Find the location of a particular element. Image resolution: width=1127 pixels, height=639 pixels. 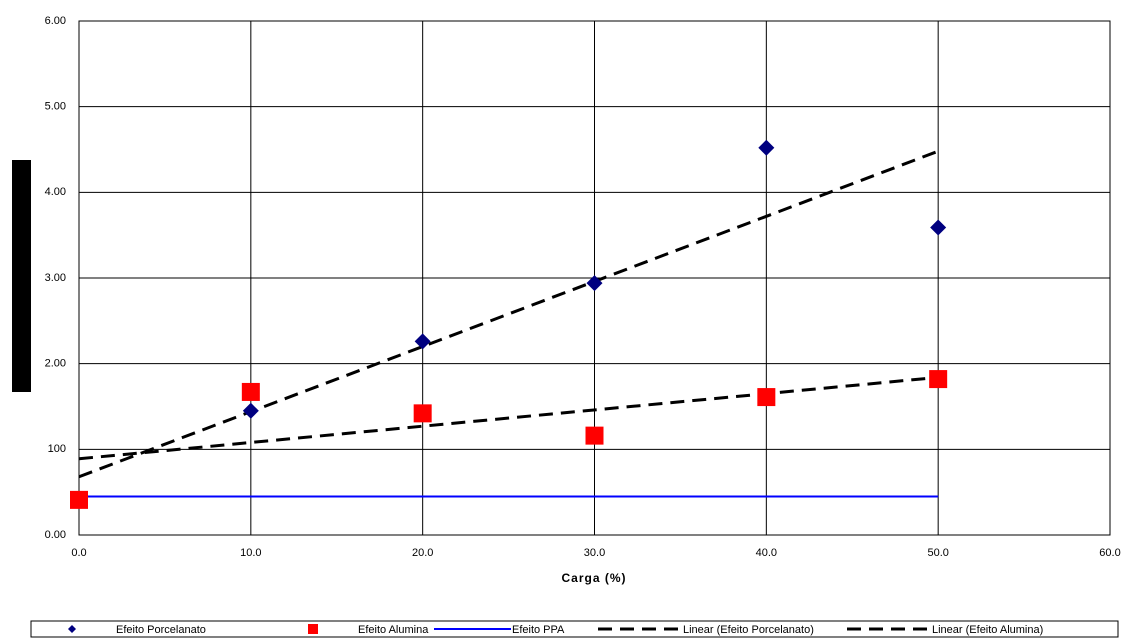

legend-label: Linear (Efeito Alumina) is located at coordinates (987, 630).